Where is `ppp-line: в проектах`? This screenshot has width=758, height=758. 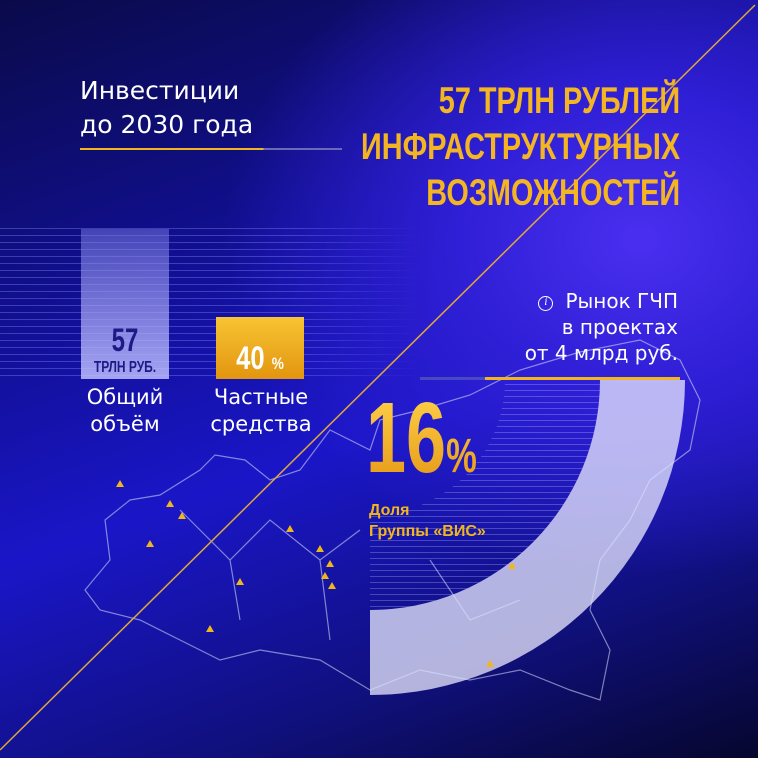
ppp-line: в проектах is located at coordinates (619, 327).